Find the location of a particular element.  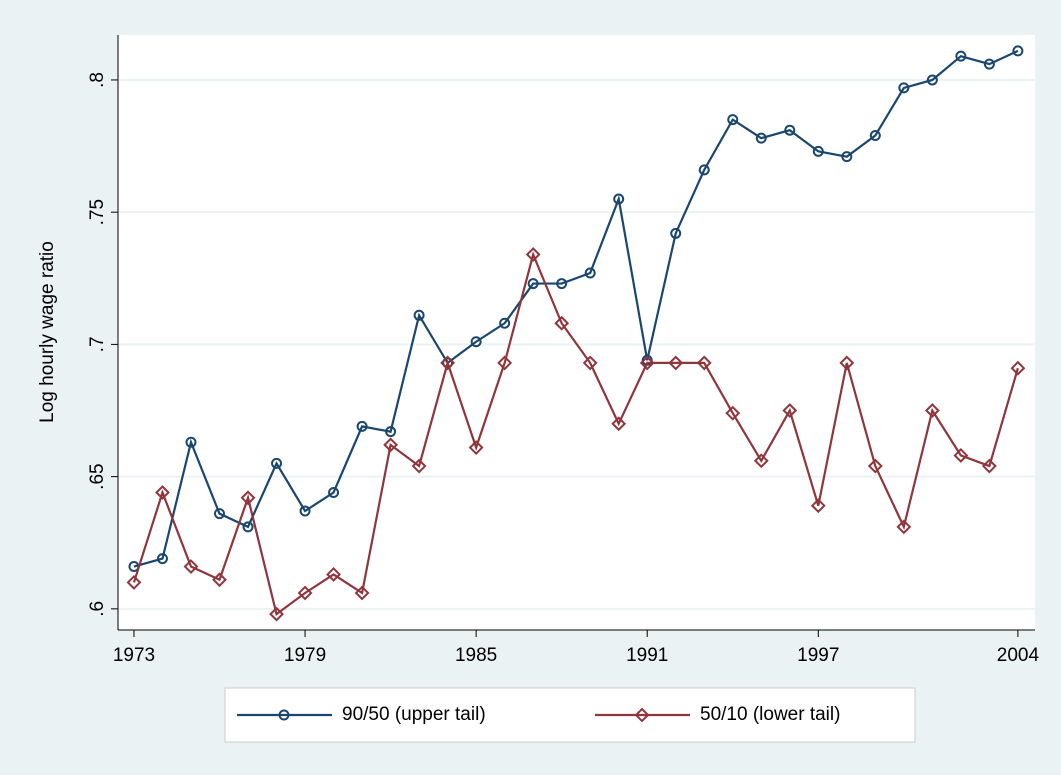

x-tick-label: 1979 is located at coordinates (305, 655).